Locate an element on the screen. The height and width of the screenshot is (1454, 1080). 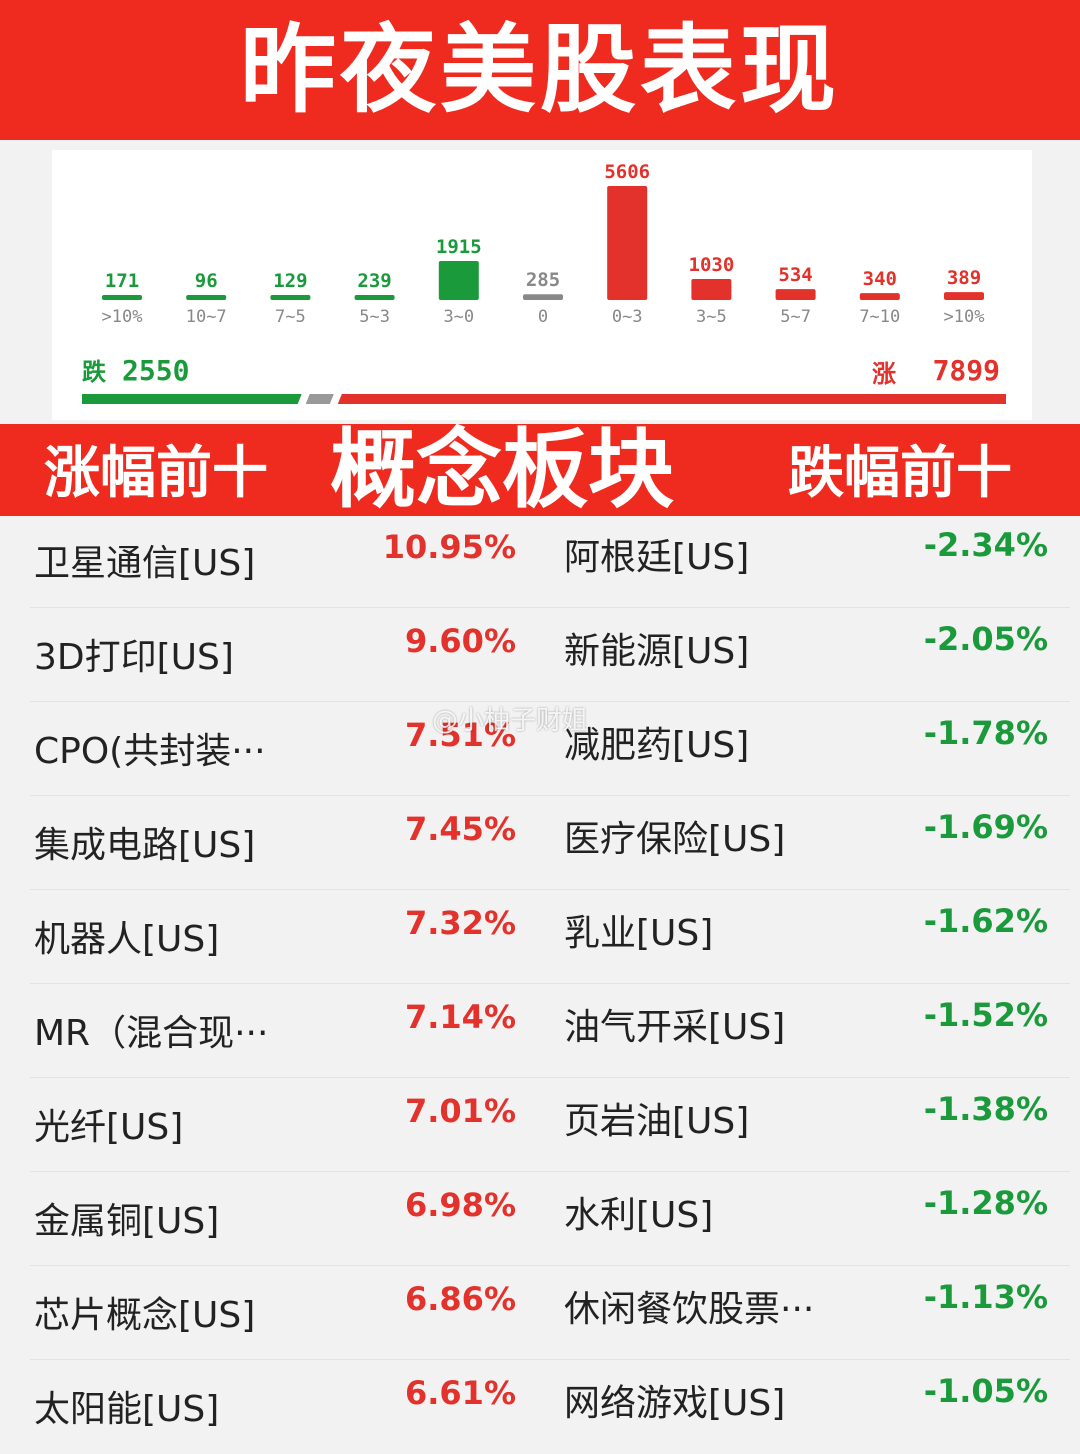
section-banner: 涨幅前十 概念板块 跌幅前十 is located at coordinates (540, 470).